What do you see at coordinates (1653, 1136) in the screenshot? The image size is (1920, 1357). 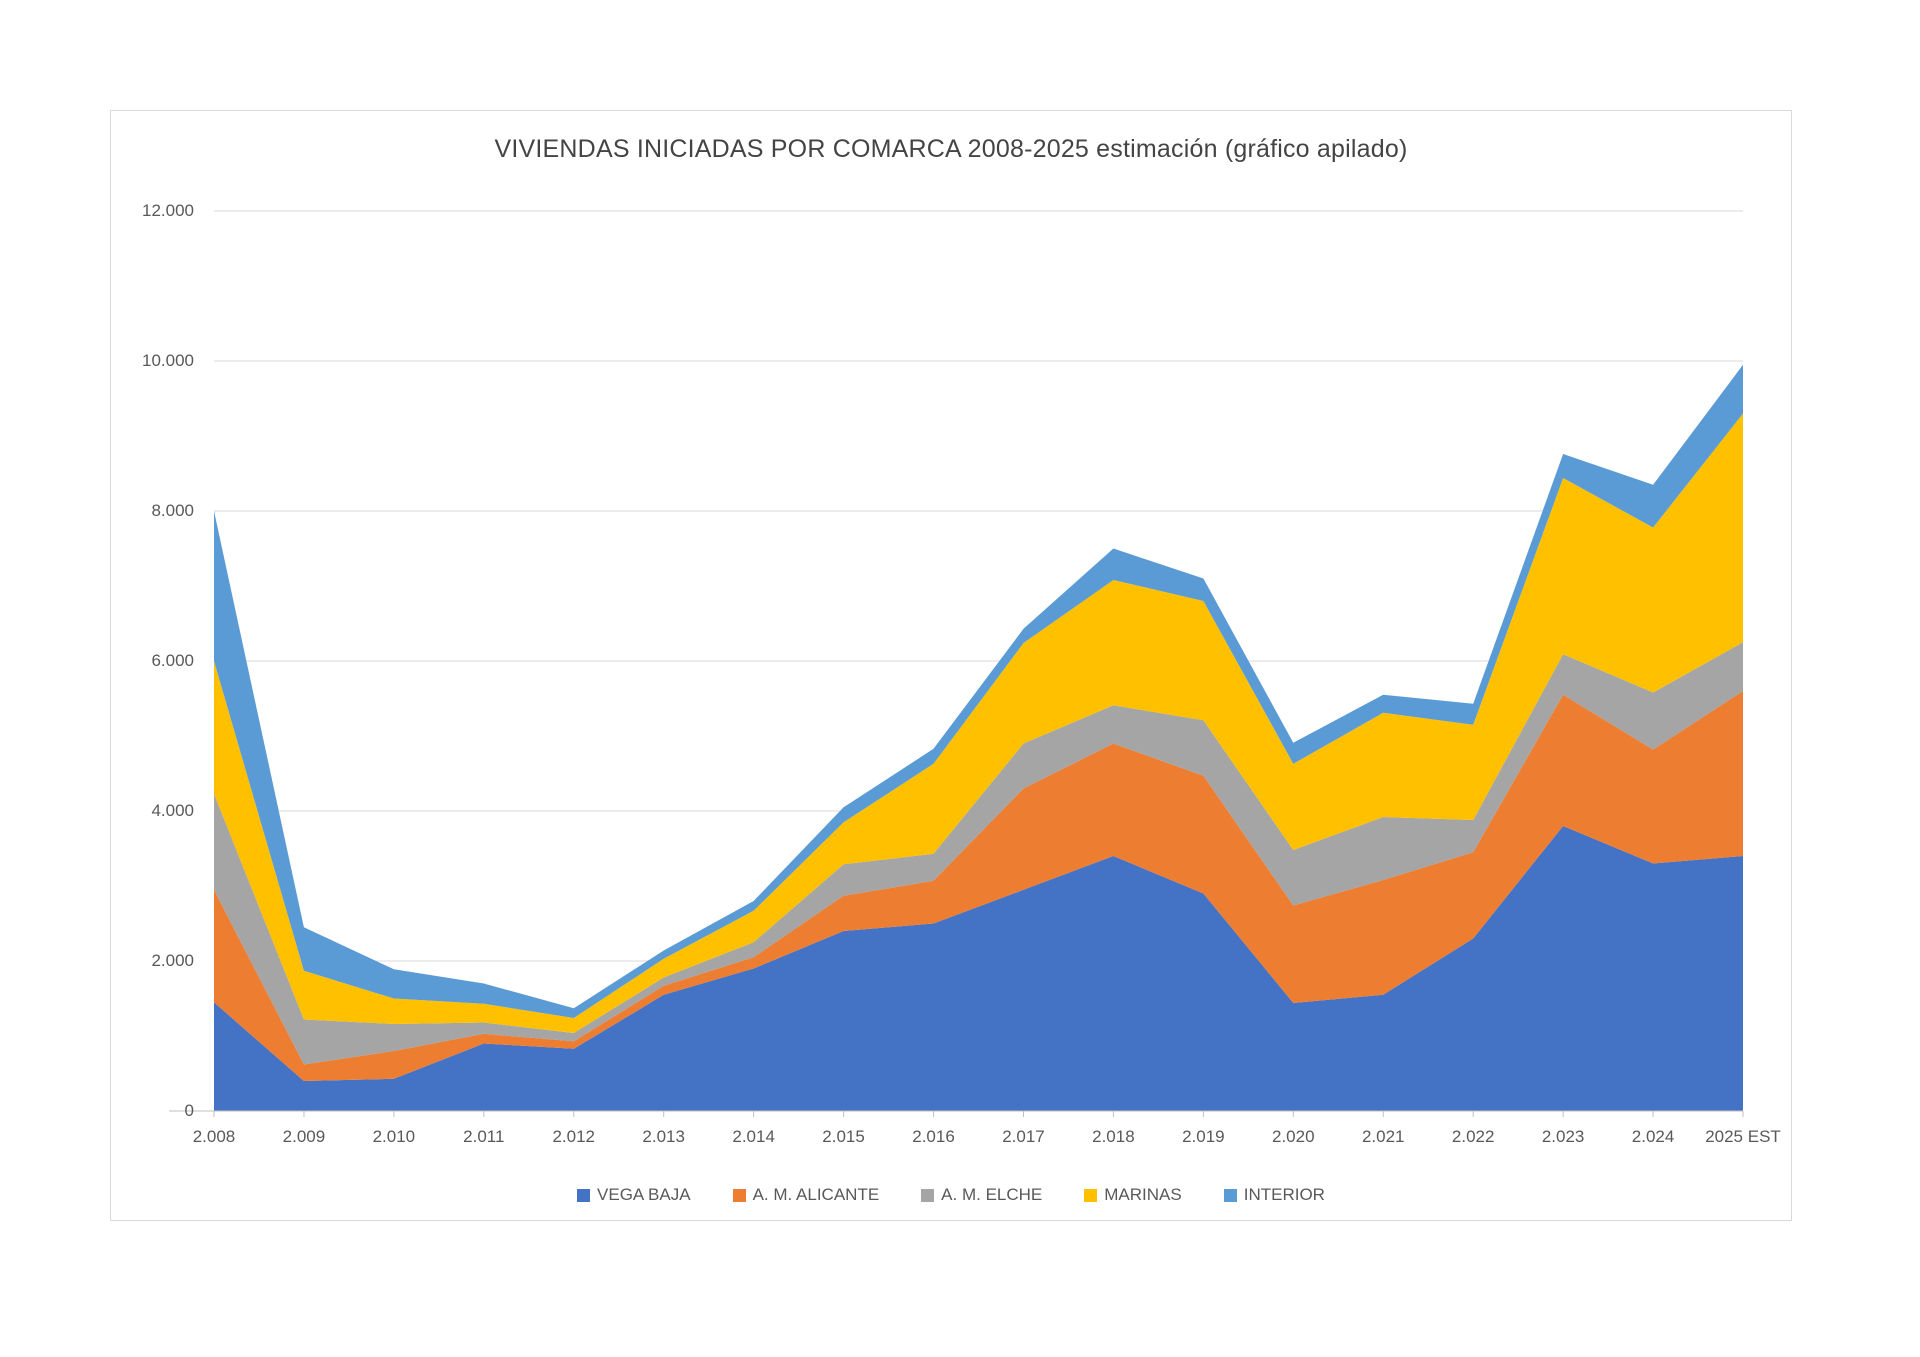 I see `x-axis-label: 2.024` at bounding box center [1653, 1136].